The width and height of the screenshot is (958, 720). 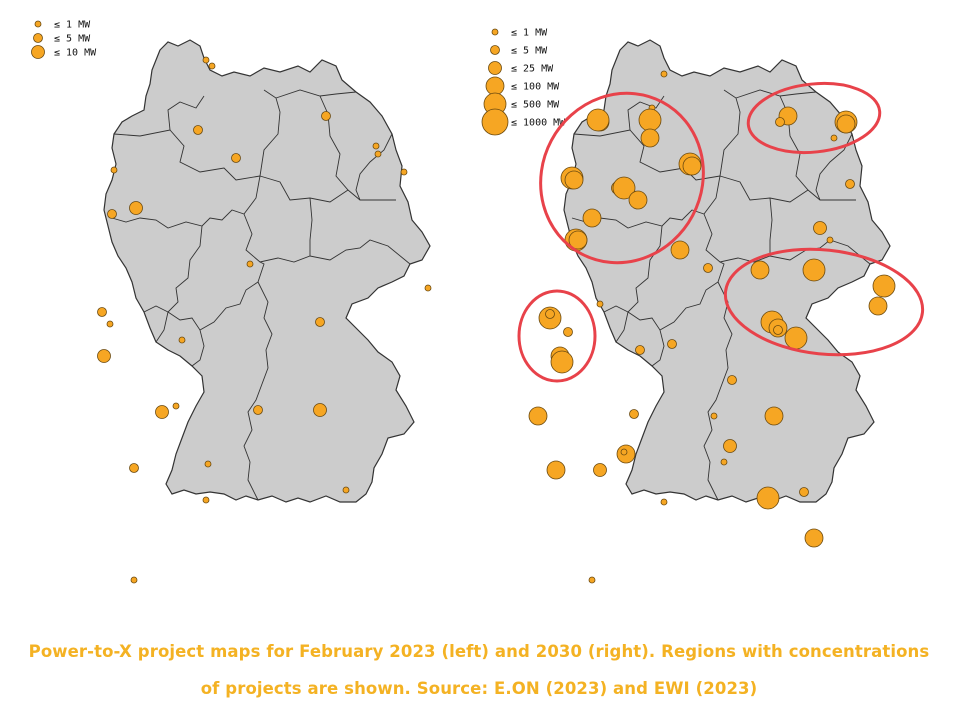 I want to click on right-legend-label: ≤ 1000 MW, so click(x=538, y=123).